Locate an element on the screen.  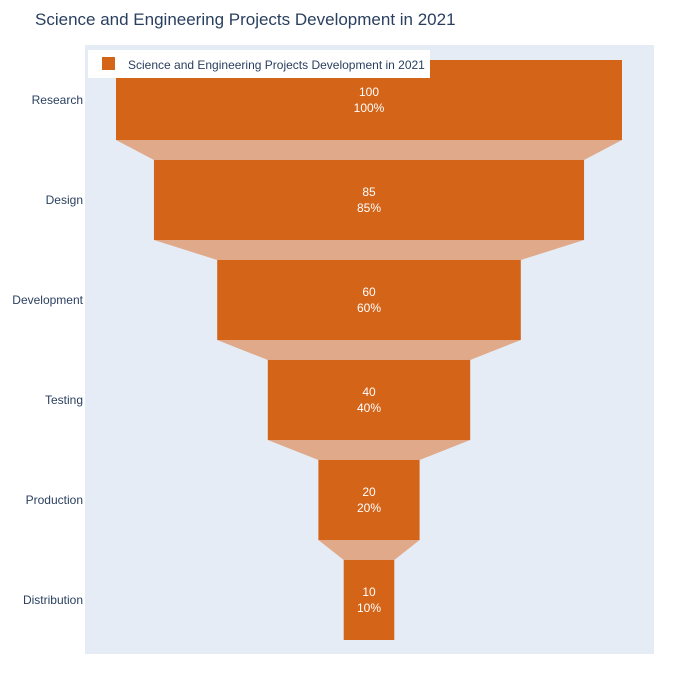
data-label-percent: 40% is located at coordinates (369, 408).